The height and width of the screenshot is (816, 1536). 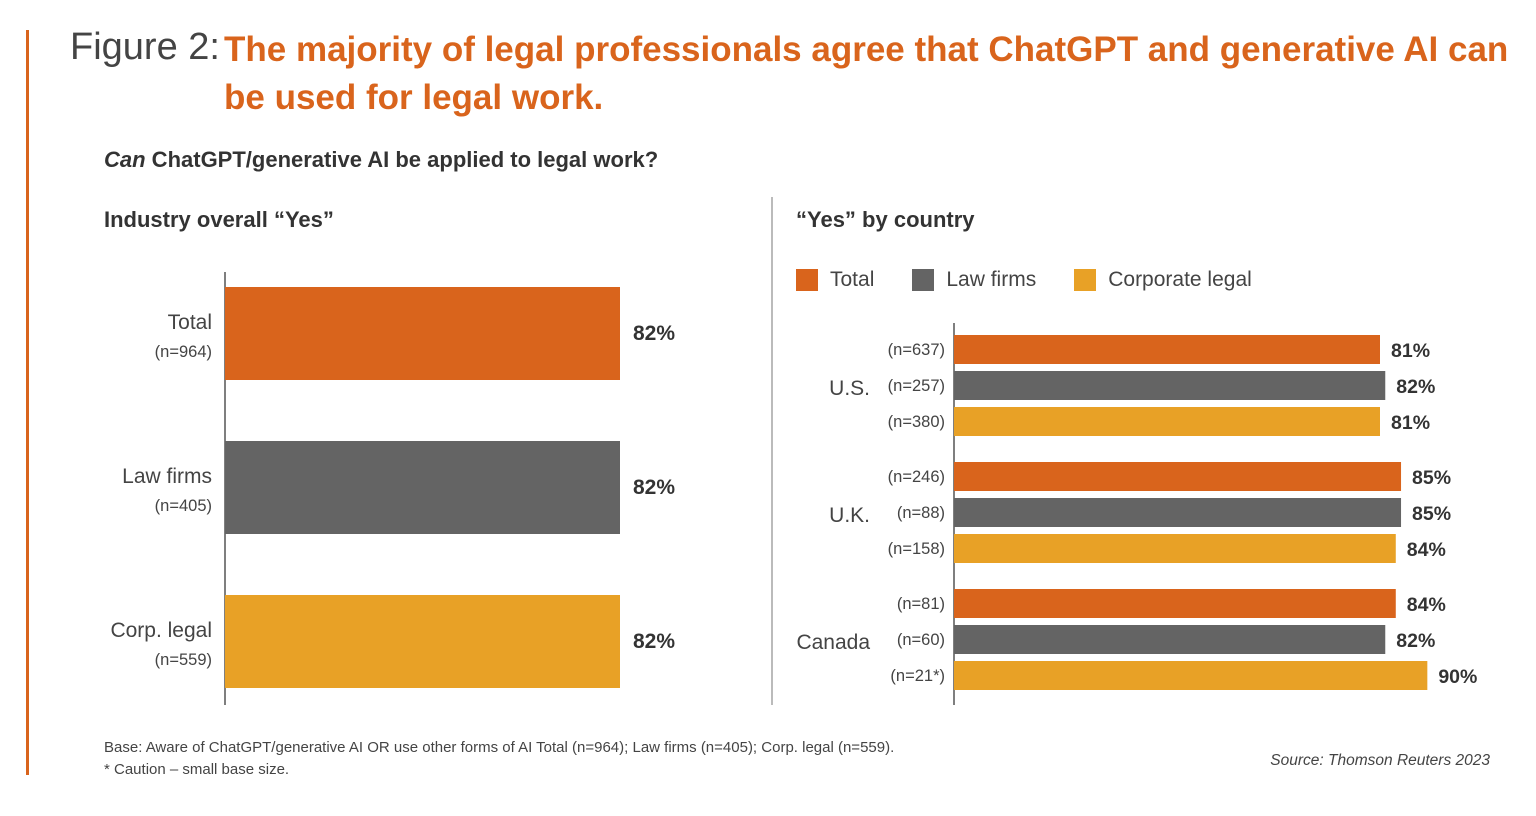 I want to click on sample-size-u-k-law-firms: (n=88), so click(x=921, y=513).